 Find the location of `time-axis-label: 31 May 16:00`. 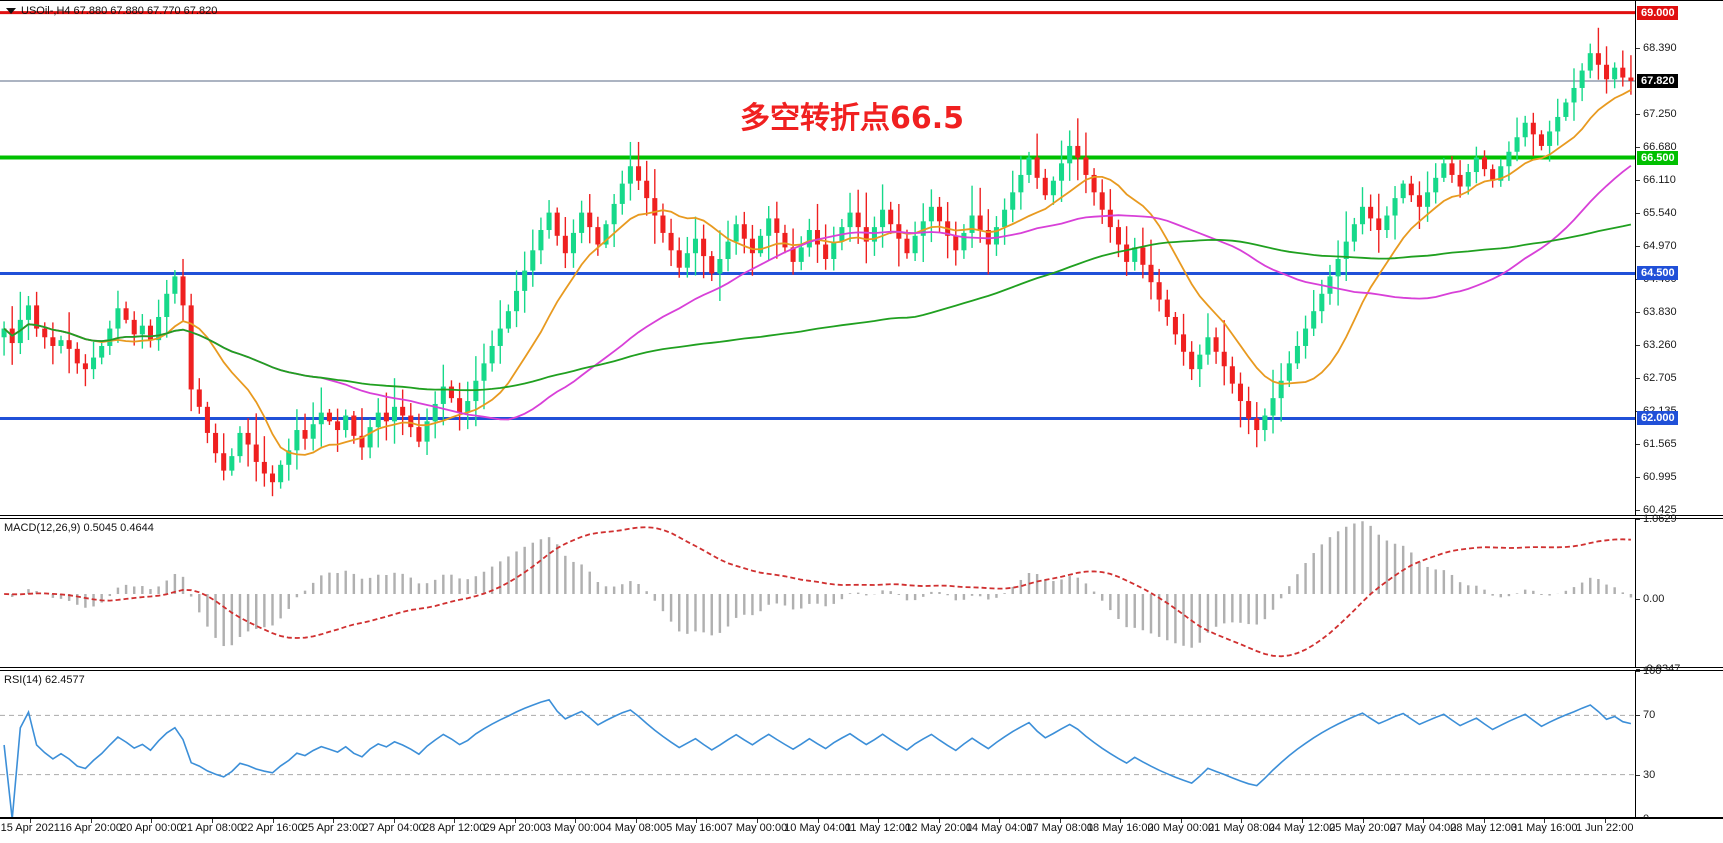

time-axis-label: 31 May 16:00 is located at coordinates (1544, 828).